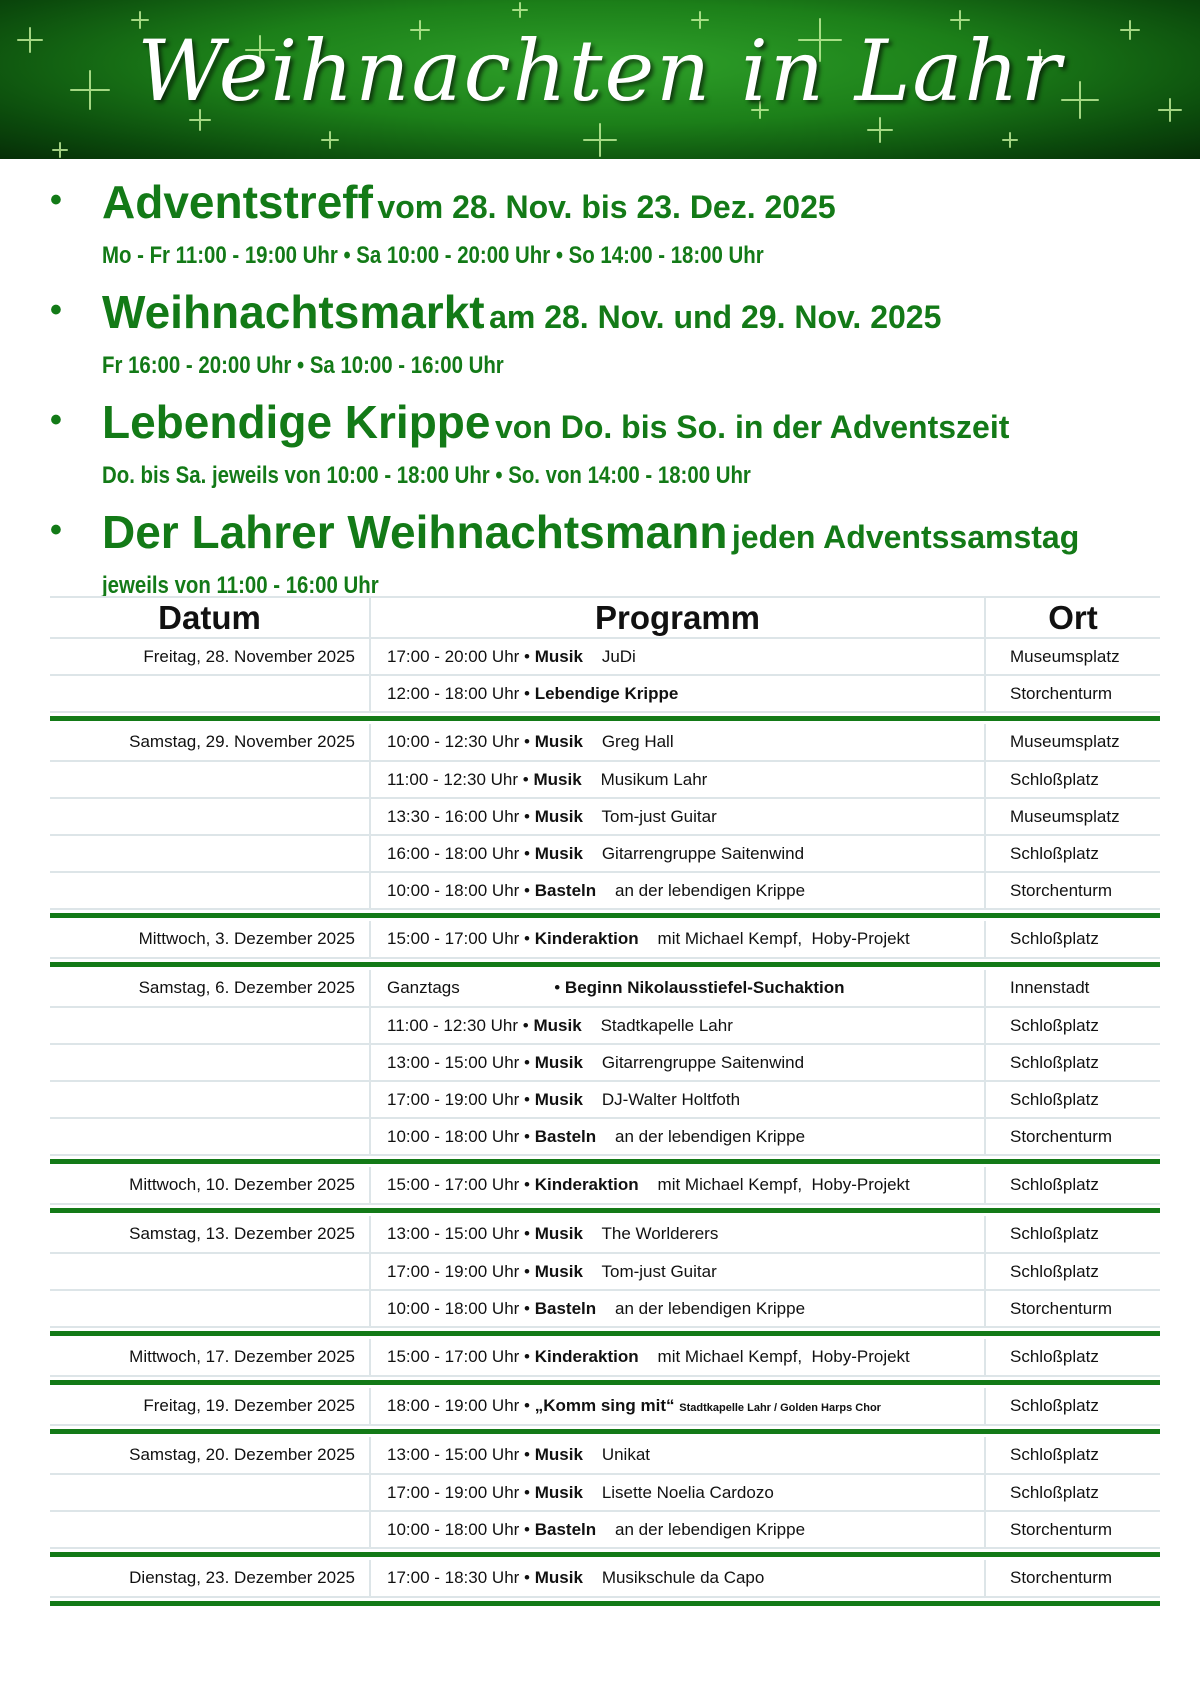  Describe the element at coordinates (210, 1358) in the screenshot. I see `date-cell: Mittwoch, 17. Dezember 2025` at that location.